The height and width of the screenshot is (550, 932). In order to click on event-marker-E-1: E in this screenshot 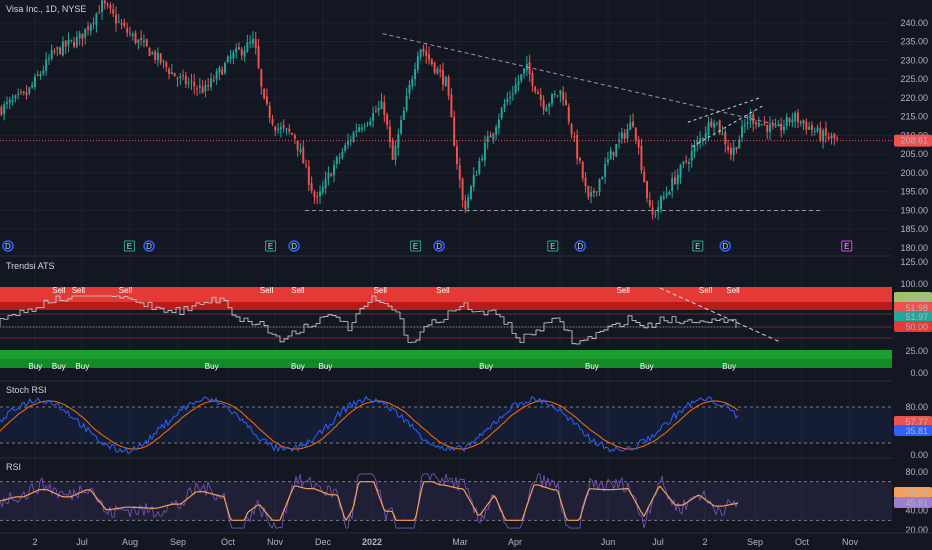, I will do `click(129, 246)`.